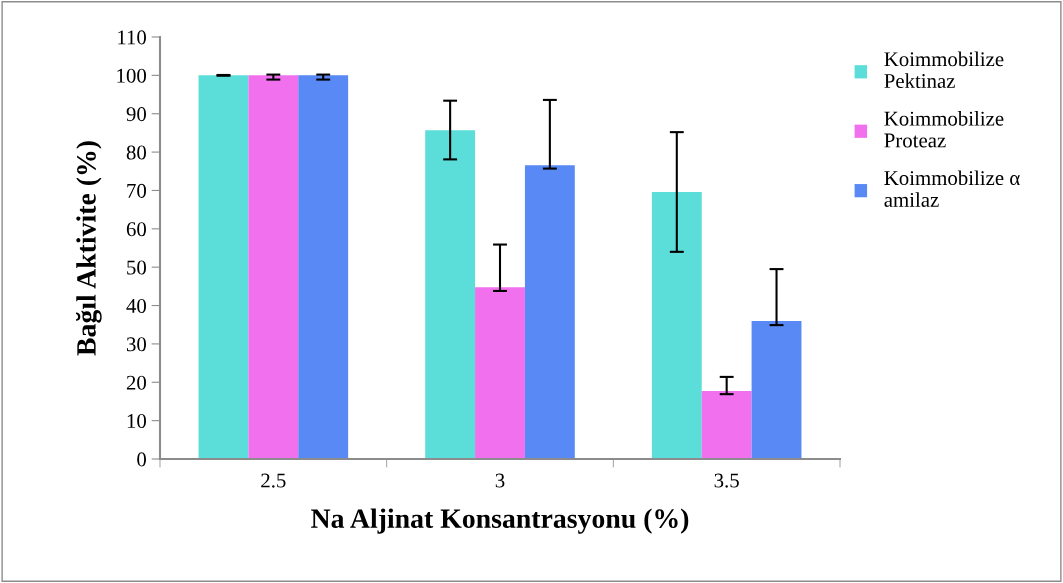 Image resolution: width=1063 pixels, height=583 pixels. Describe the element at coordinates (142, 459) in the screenshot. I see `y-tick-label: 0` at that location.